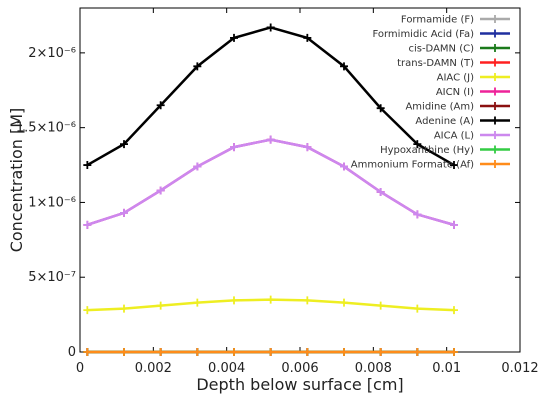 The height and width of the screenshot is (402, 550). Describe the element at coordinates (454, 136) in the screenshot. I see `legend-label: AICA (L)` at that location.